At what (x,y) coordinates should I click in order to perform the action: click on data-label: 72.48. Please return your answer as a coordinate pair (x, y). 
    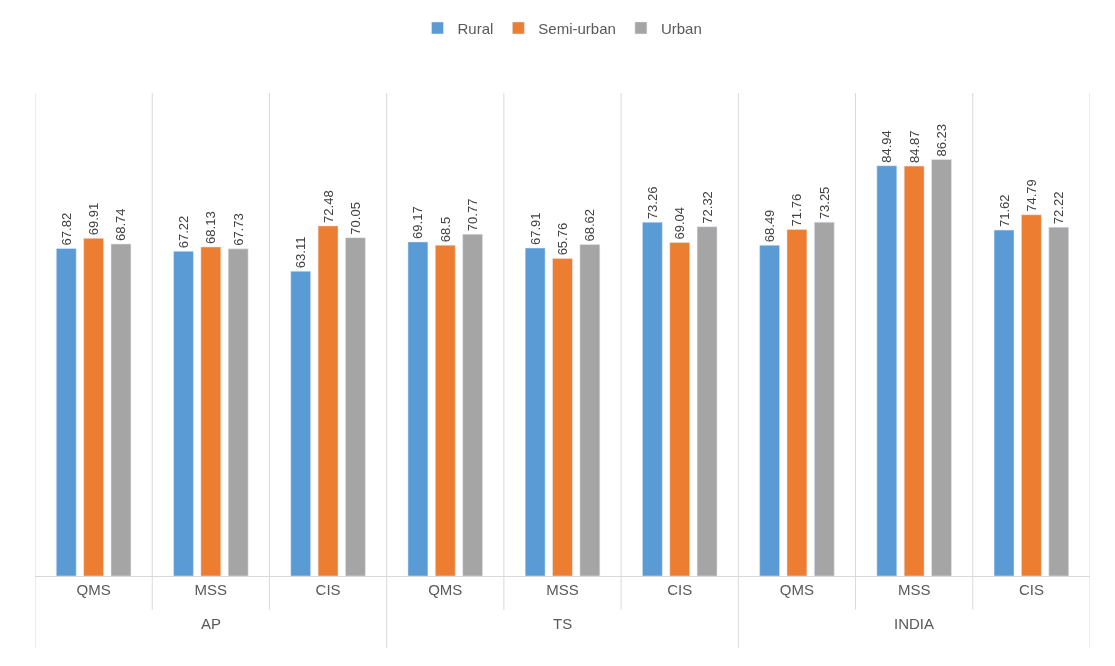
    Looking at the image, I should click on (328, 206).